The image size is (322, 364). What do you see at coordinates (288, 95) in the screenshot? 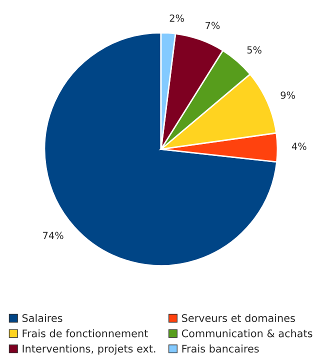
I see `data-label: 9%` at bounding box center [288, 95].